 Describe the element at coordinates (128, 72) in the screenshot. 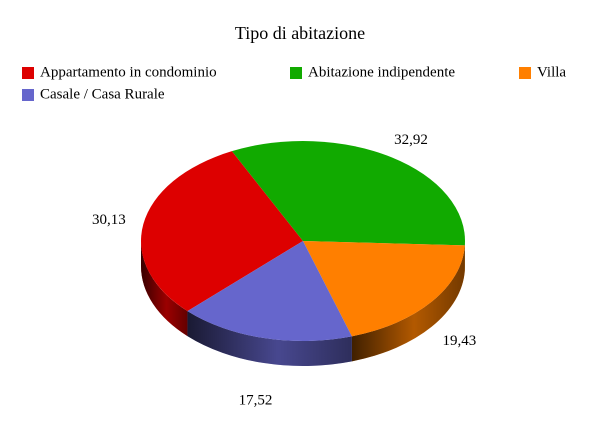

I see `legend-label: Appartamento in condominio` at that location.